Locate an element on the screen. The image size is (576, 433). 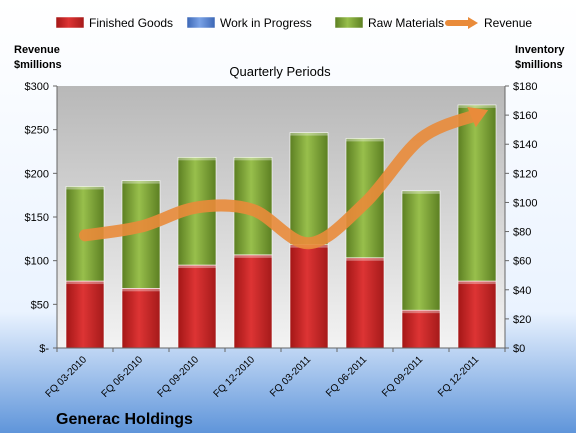
bar-cap-raw-materials-fq-09-2011 is located at coordinates (421, 192).